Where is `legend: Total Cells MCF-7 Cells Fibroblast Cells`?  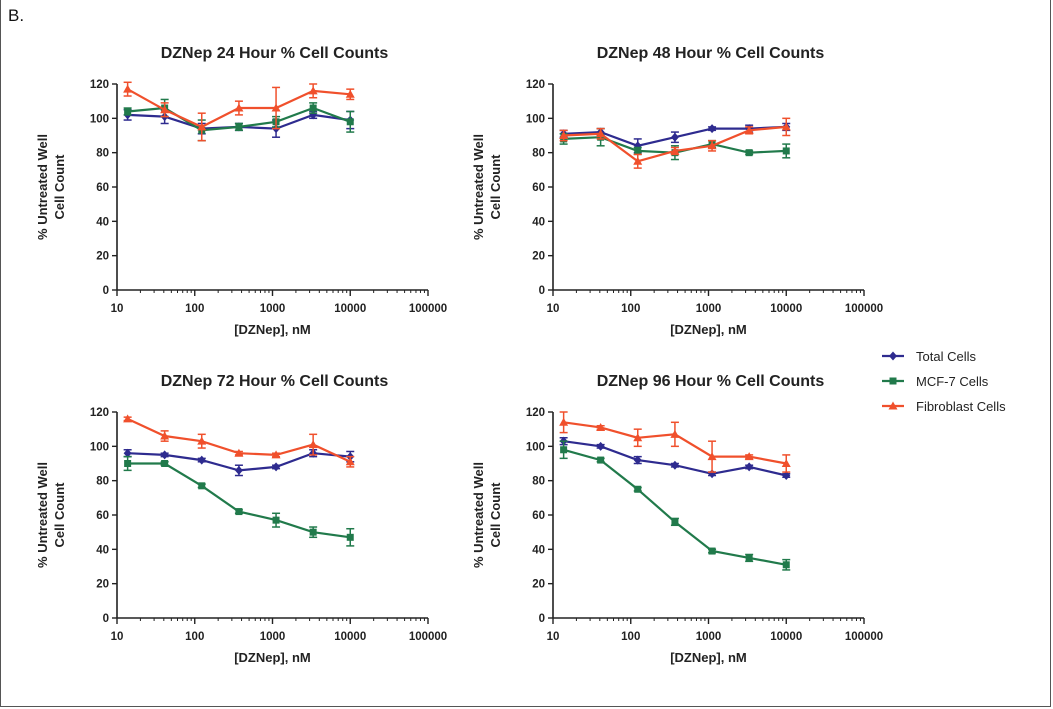
legend: Total Cells MCF-7 Cells Fibroblast Cells is located at coordinates (944, 381).